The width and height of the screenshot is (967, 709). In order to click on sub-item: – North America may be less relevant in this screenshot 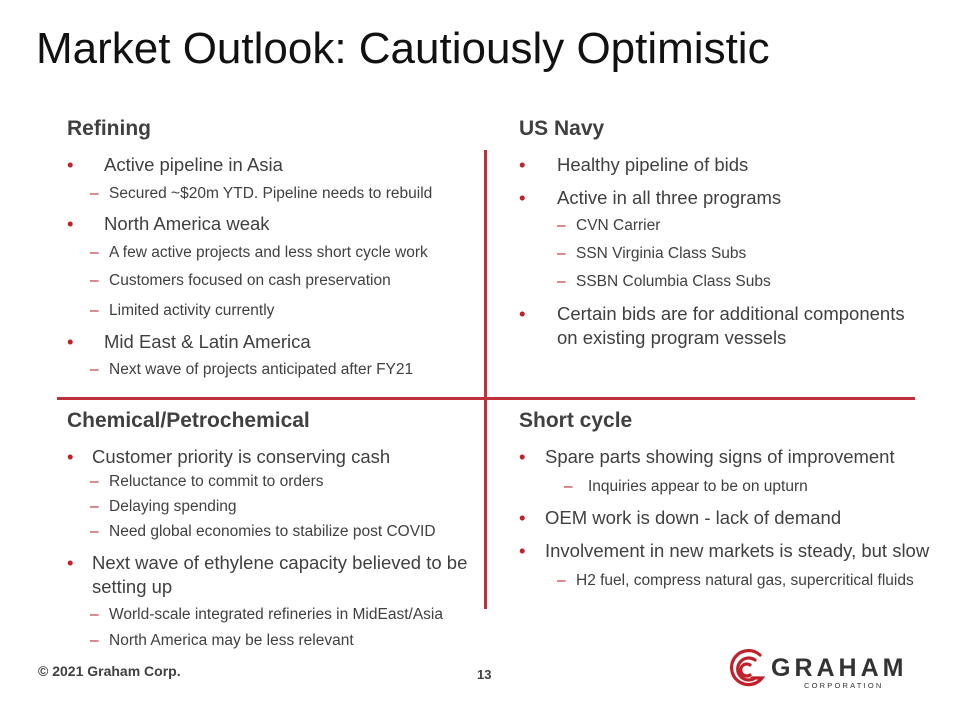, I will do `click(286, 641)`.